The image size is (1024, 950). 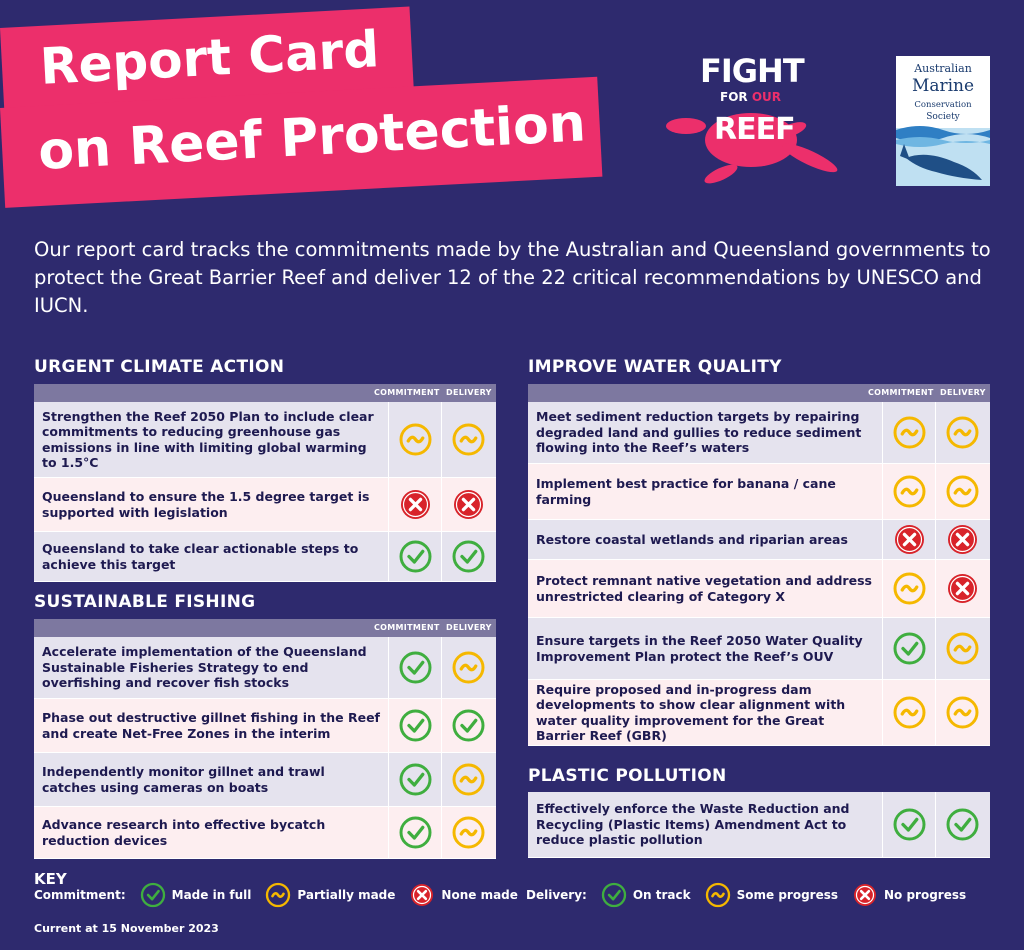 What do you see at coordinates (943, 68) in the screenshot?
I see `amcs-line1: Australian` at bounding box center [943, 68].